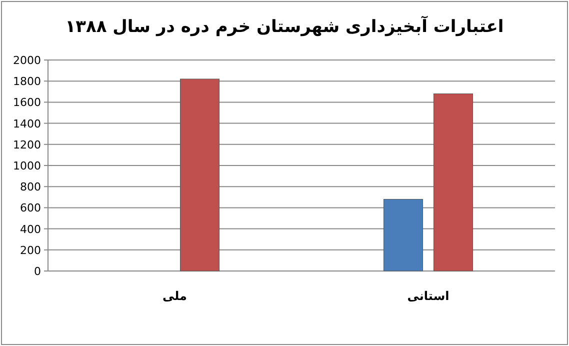  Describe the element at coordinates (37, 271) in the screenshot. I see `y-tick-label: 0` at that location.